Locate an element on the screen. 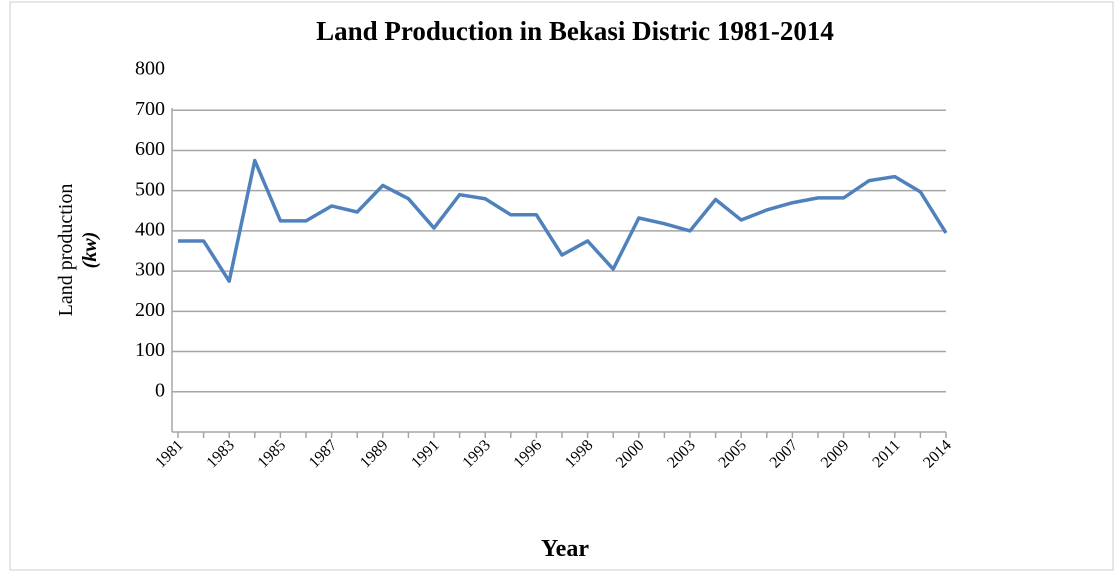  x-tick-label: 2009 is located at coordinates (835, 454).